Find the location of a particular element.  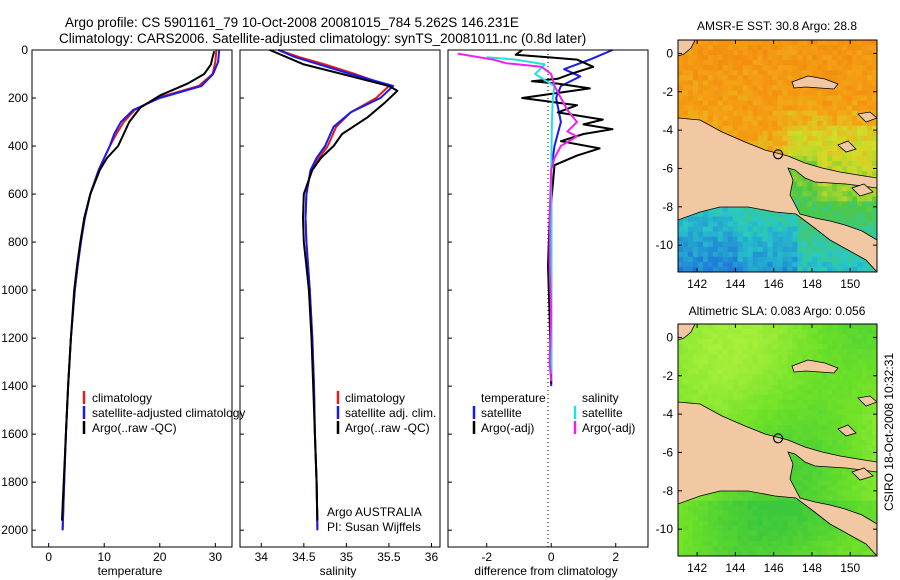

difference-series-satellite_s is located at coordinates (521, 215).